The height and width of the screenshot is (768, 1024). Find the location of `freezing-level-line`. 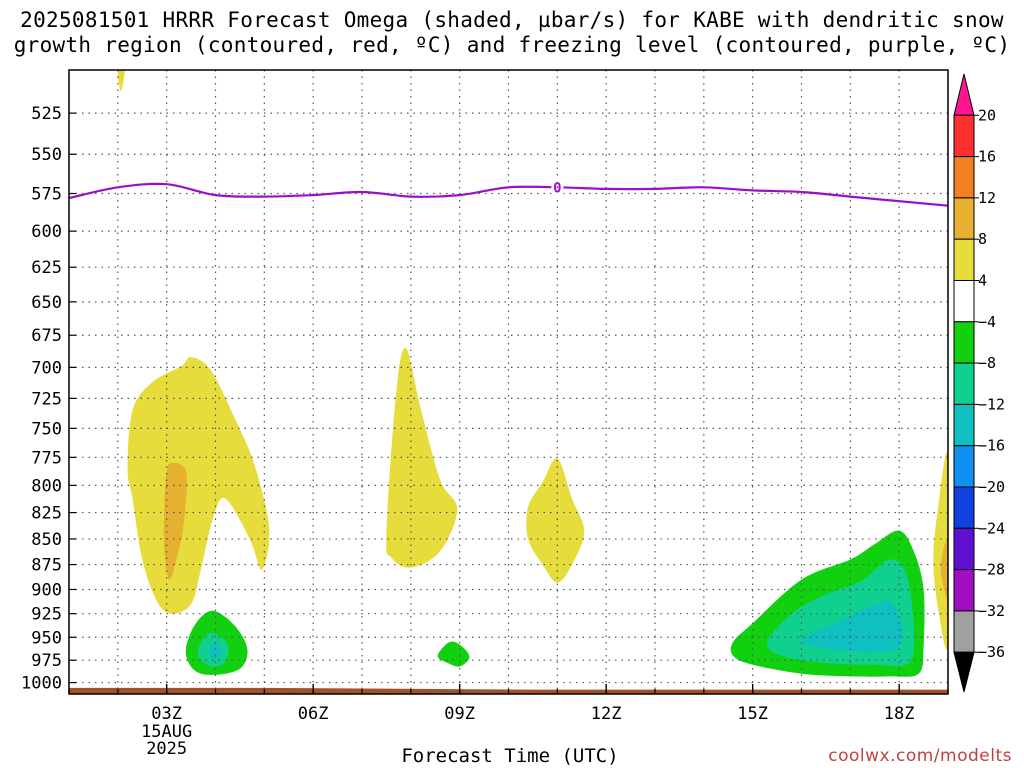

freezing-level-line is located at coordinates (508, 194).